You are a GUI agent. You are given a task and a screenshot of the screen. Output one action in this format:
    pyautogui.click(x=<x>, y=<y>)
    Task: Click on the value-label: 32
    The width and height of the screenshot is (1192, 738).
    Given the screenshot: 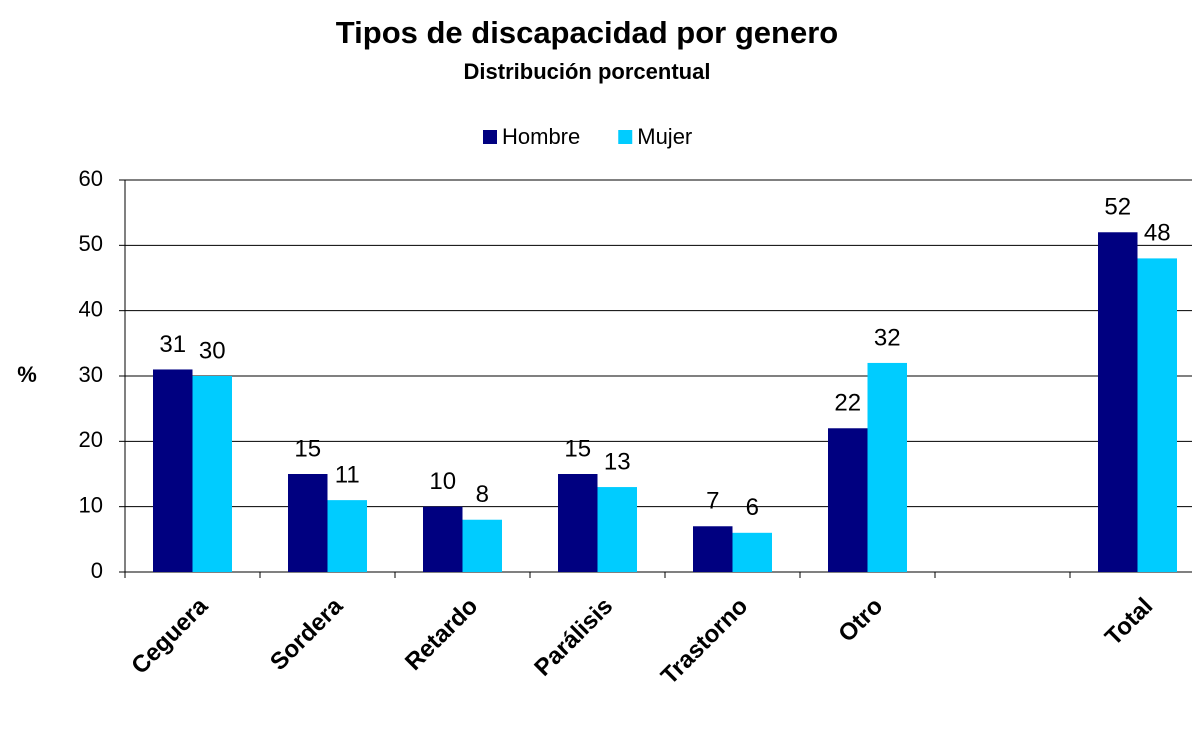 What is the action you would take?
    pyautogui.click(x=887, y=337)
    